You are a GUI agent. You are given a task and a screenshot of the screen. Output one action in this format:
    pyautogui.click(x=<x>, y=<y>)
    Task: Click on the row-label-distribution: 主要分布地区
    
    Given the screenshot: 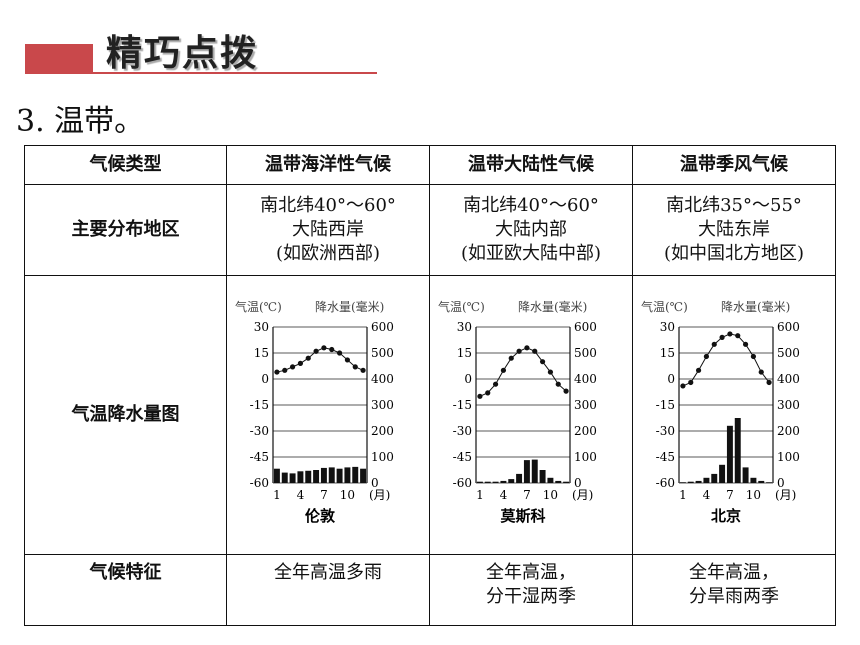 What is the action you would take?
    pyautogui.click(x=125, y=230)
    